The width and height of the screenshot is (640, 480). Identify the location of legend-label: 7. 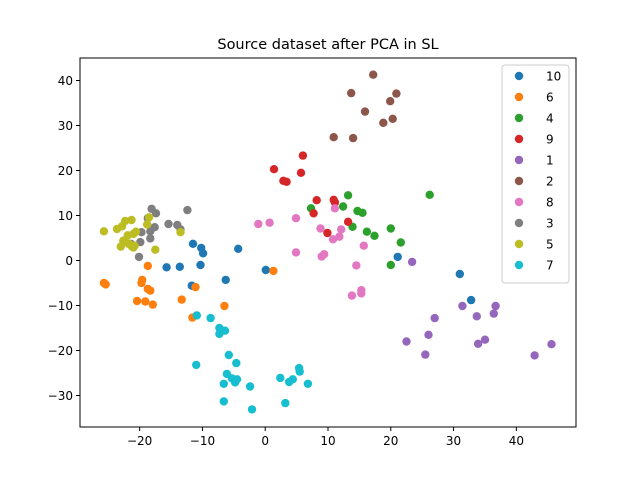
(550, 266).